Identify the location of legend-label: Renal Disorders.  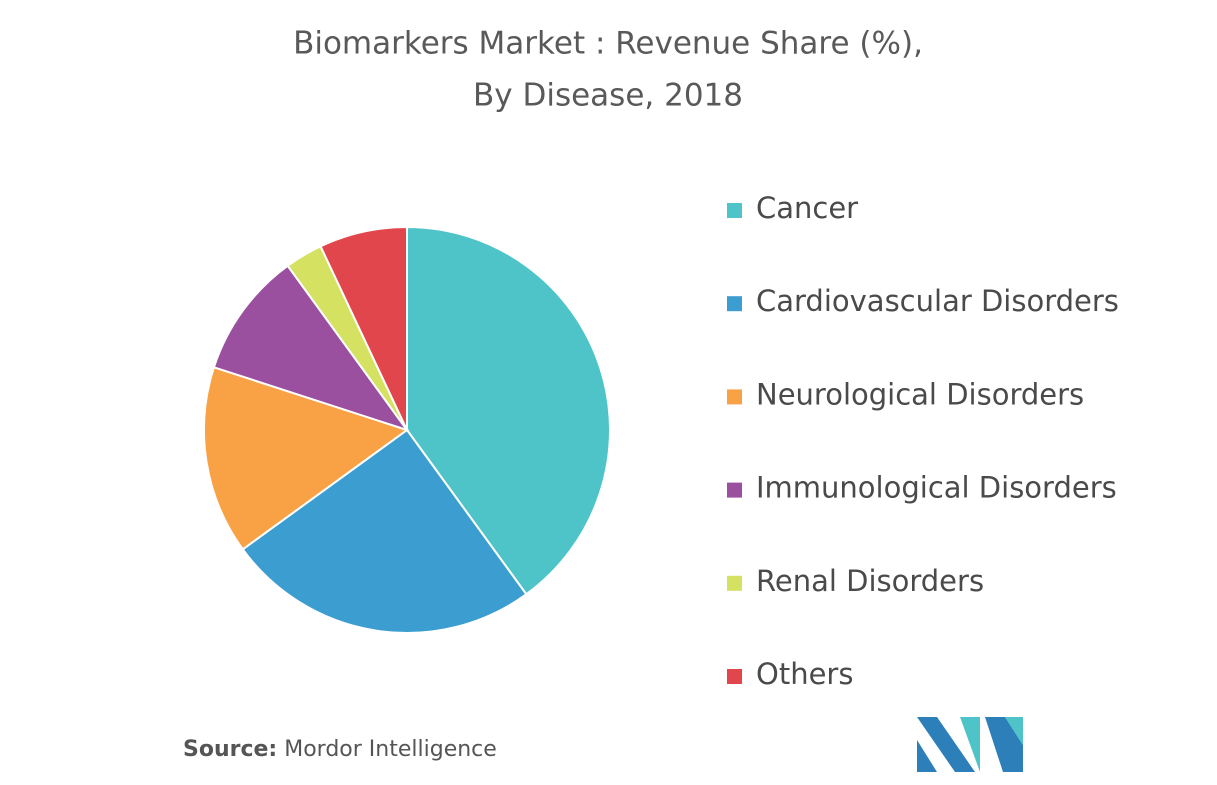
(870, 581).